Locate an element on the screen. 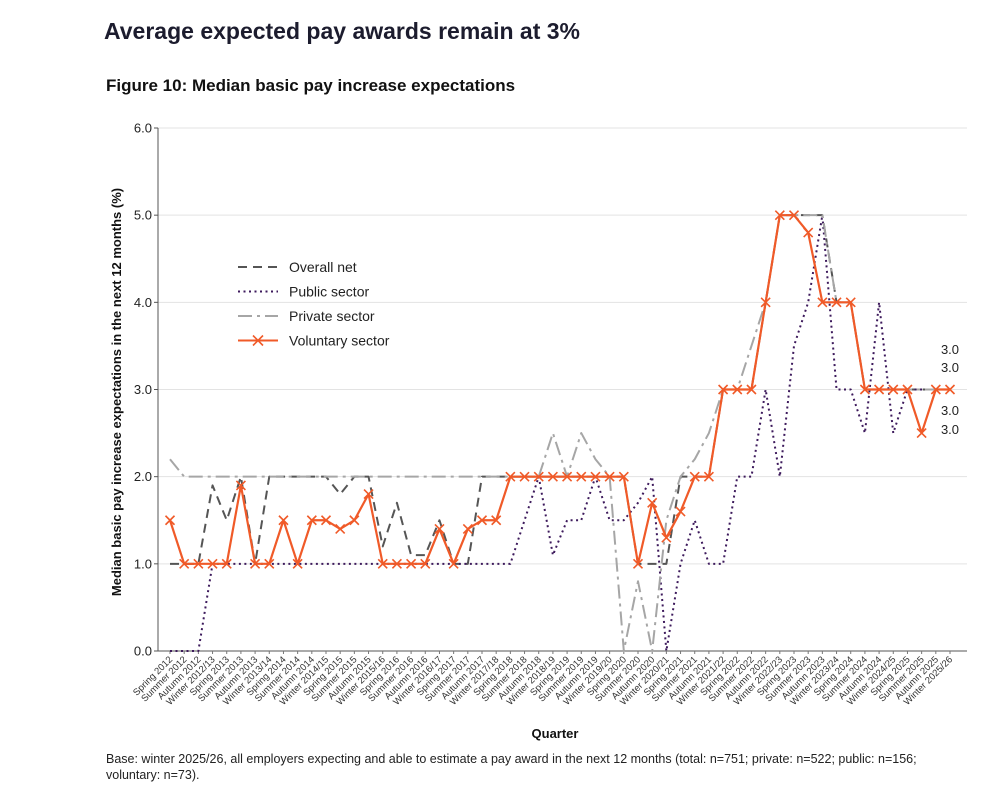  y-tick-label: 3.0 is located at coordinates (143, 389).